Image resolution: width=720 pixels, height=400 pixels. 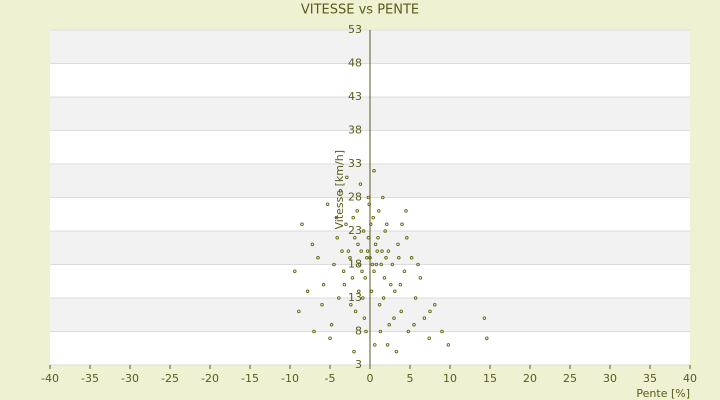 I want to click on x-tick-label: -15, so click(x=250, y=378).